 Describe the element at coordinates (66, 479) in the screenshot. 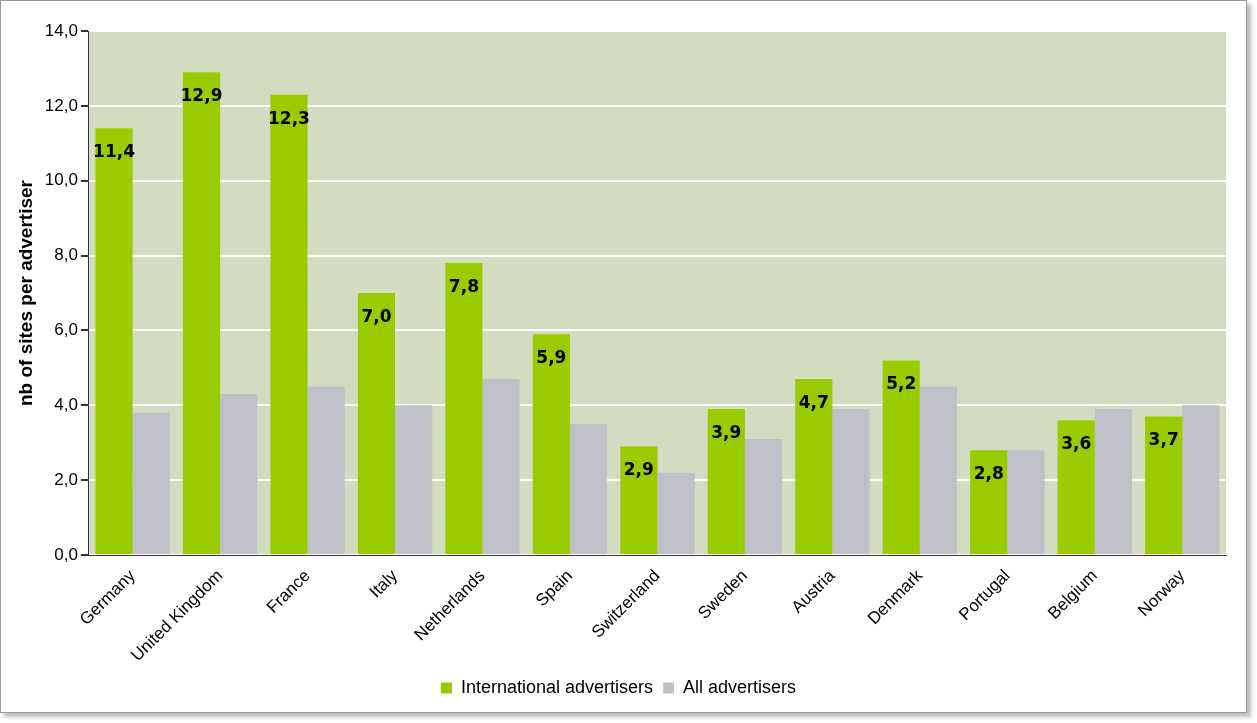

I see `y-tick-label: 2,0` at that location.